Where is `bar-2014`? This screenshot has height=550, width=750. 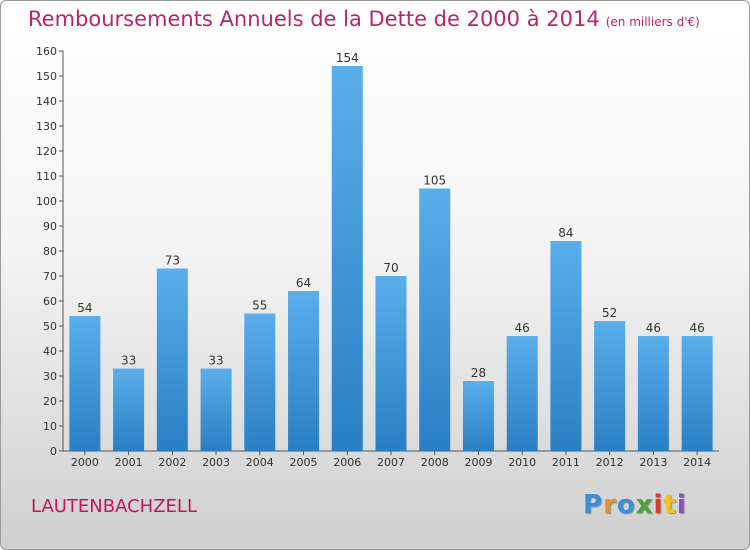 bar-2014 is located at coordinates (697, 393).